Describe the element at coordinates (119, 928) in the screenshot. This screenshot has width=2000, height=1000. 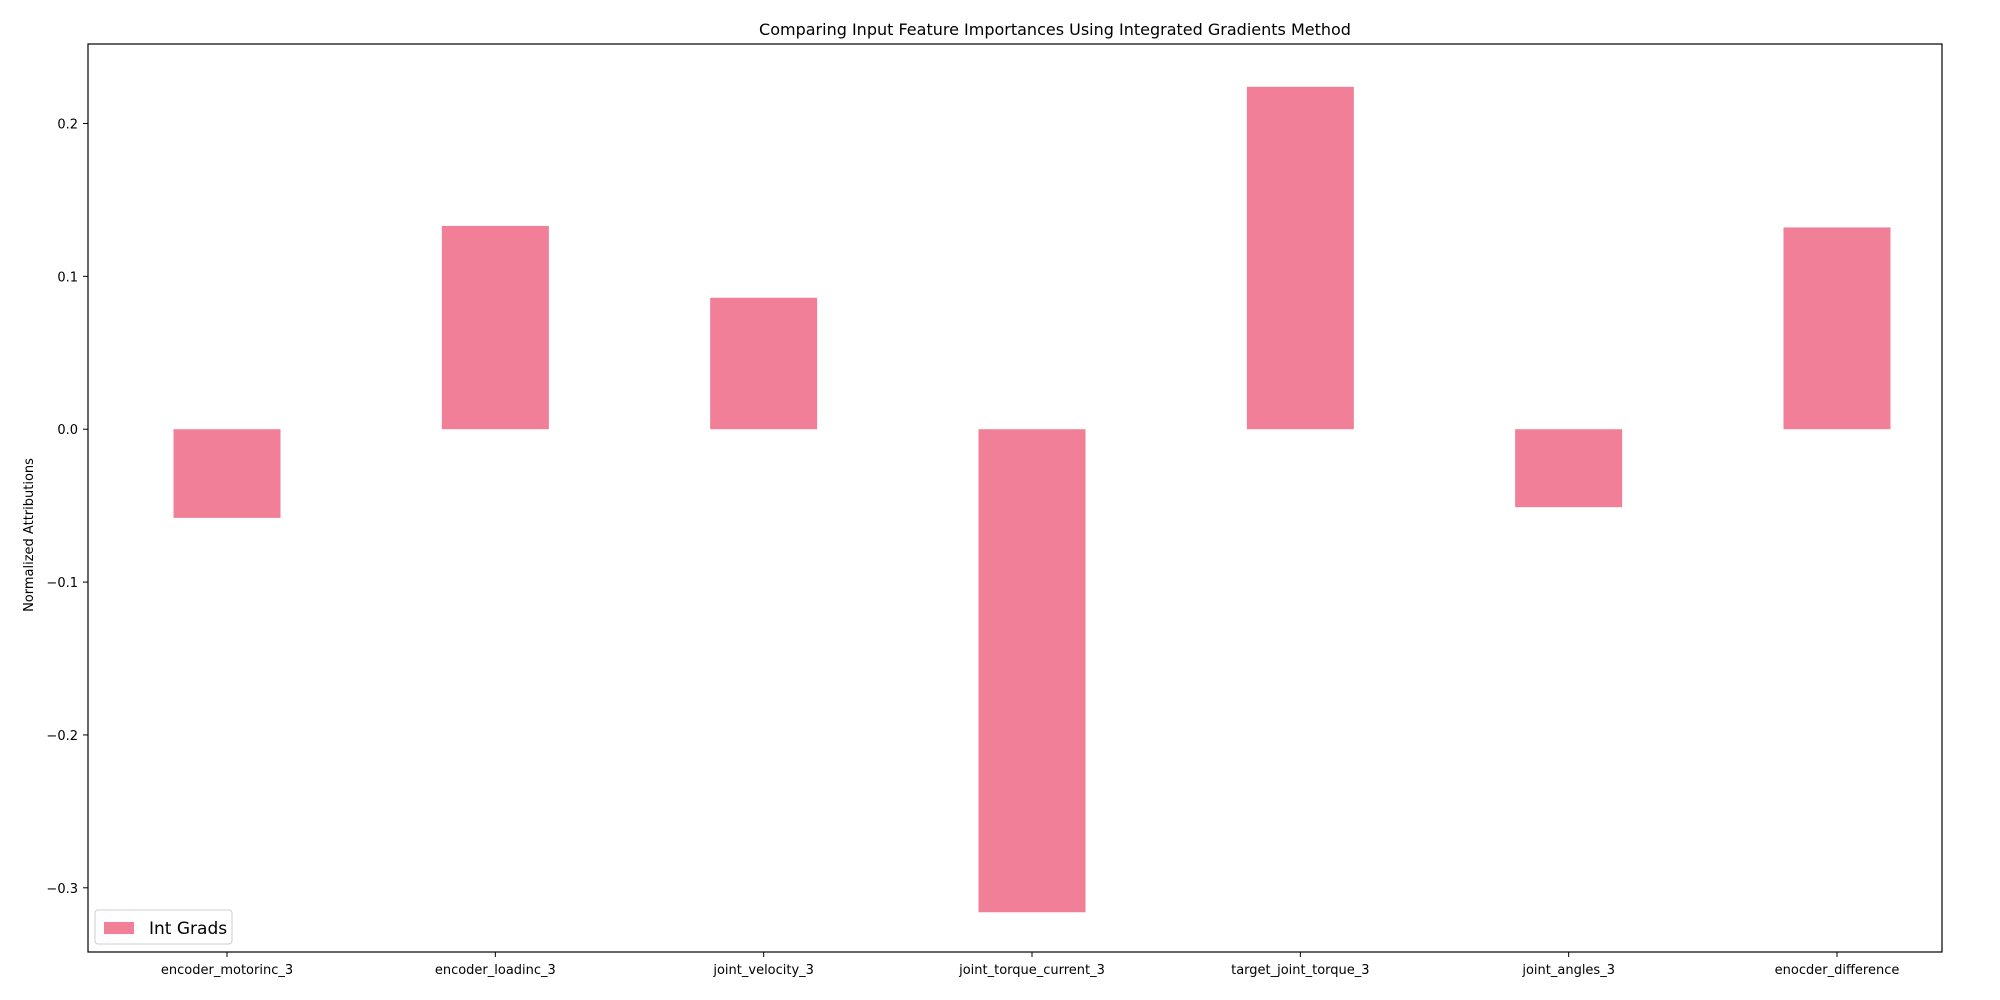
I see `legend-swatch` at that location.